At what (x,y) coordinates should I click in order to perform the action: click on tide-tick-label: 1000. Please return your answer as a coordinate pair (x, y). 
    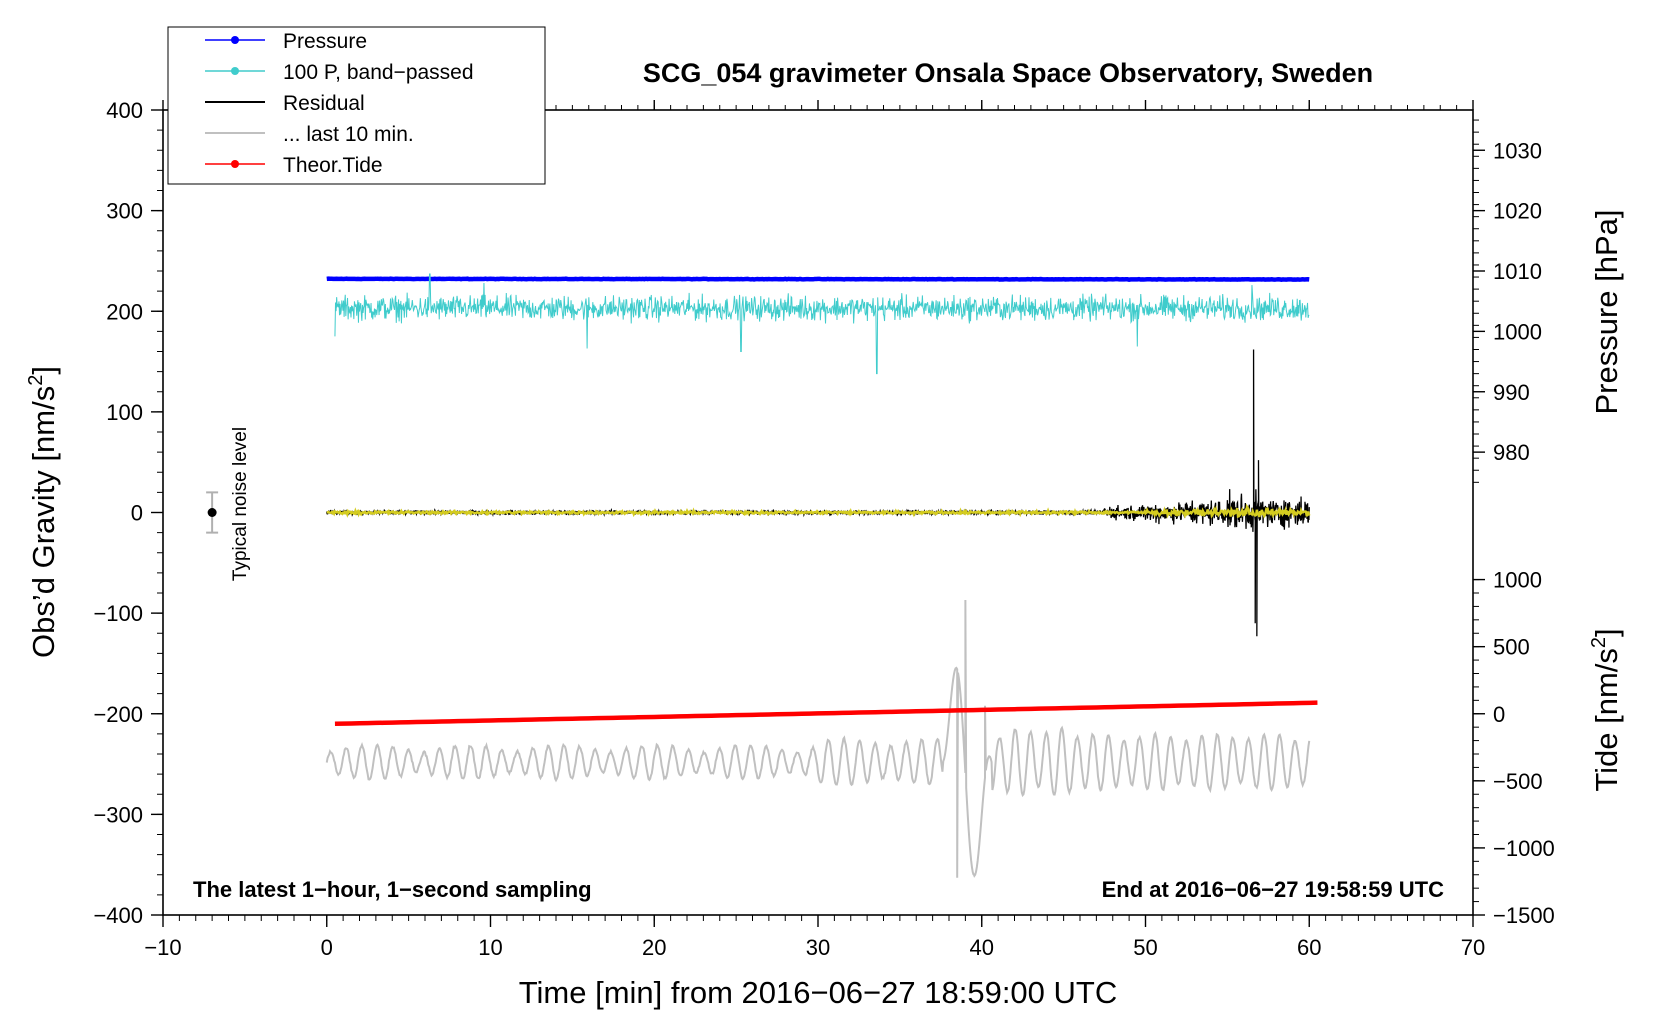
    Looking at the image, I should click on (1517, 580).